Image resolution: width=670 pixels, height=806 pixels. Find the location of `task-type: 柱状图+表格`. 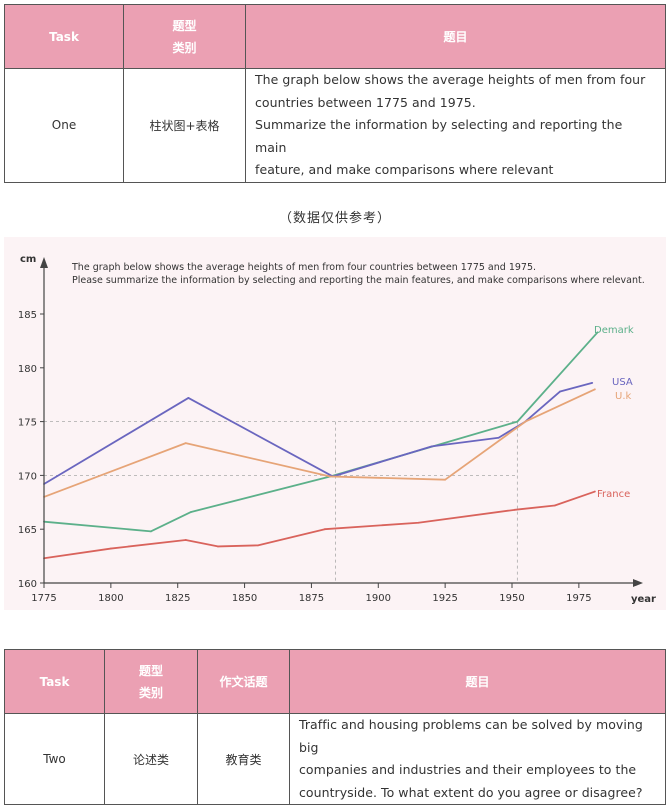

task-type: 柱状图+表格 is located at coordinates (184, 125).